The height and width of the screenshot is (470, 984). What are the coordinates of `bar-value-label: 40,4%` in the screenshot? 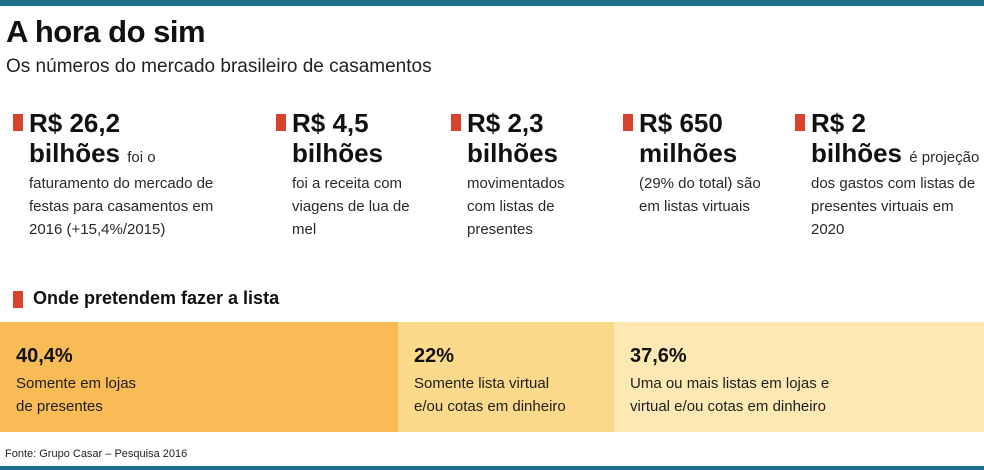 It's located at (44, 356).